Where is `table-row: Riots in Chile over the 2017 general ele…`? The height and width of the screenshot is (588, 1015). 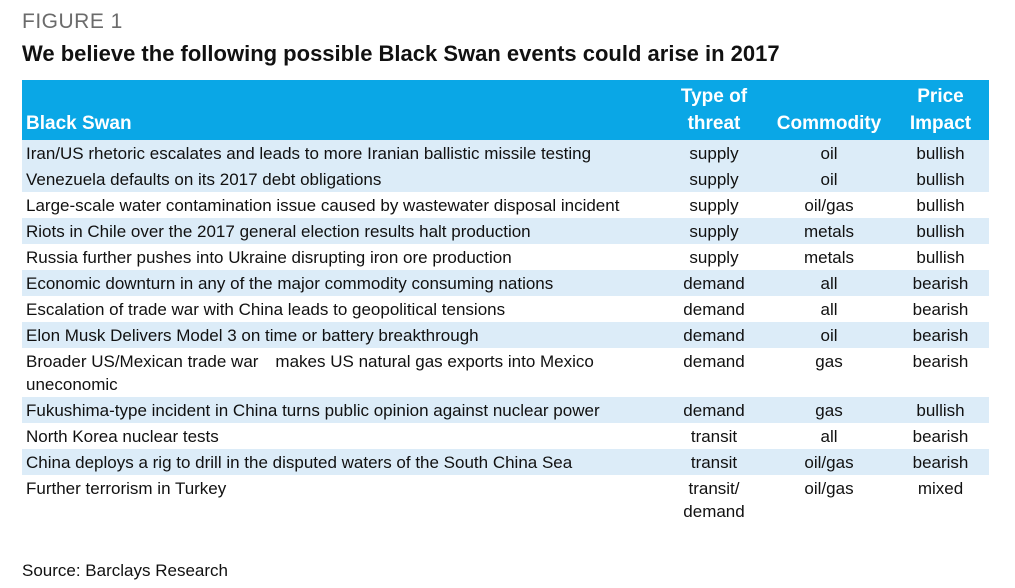
table-row: Riots in Chile over the 2017 general ele… is located at coordinates (505, 231).